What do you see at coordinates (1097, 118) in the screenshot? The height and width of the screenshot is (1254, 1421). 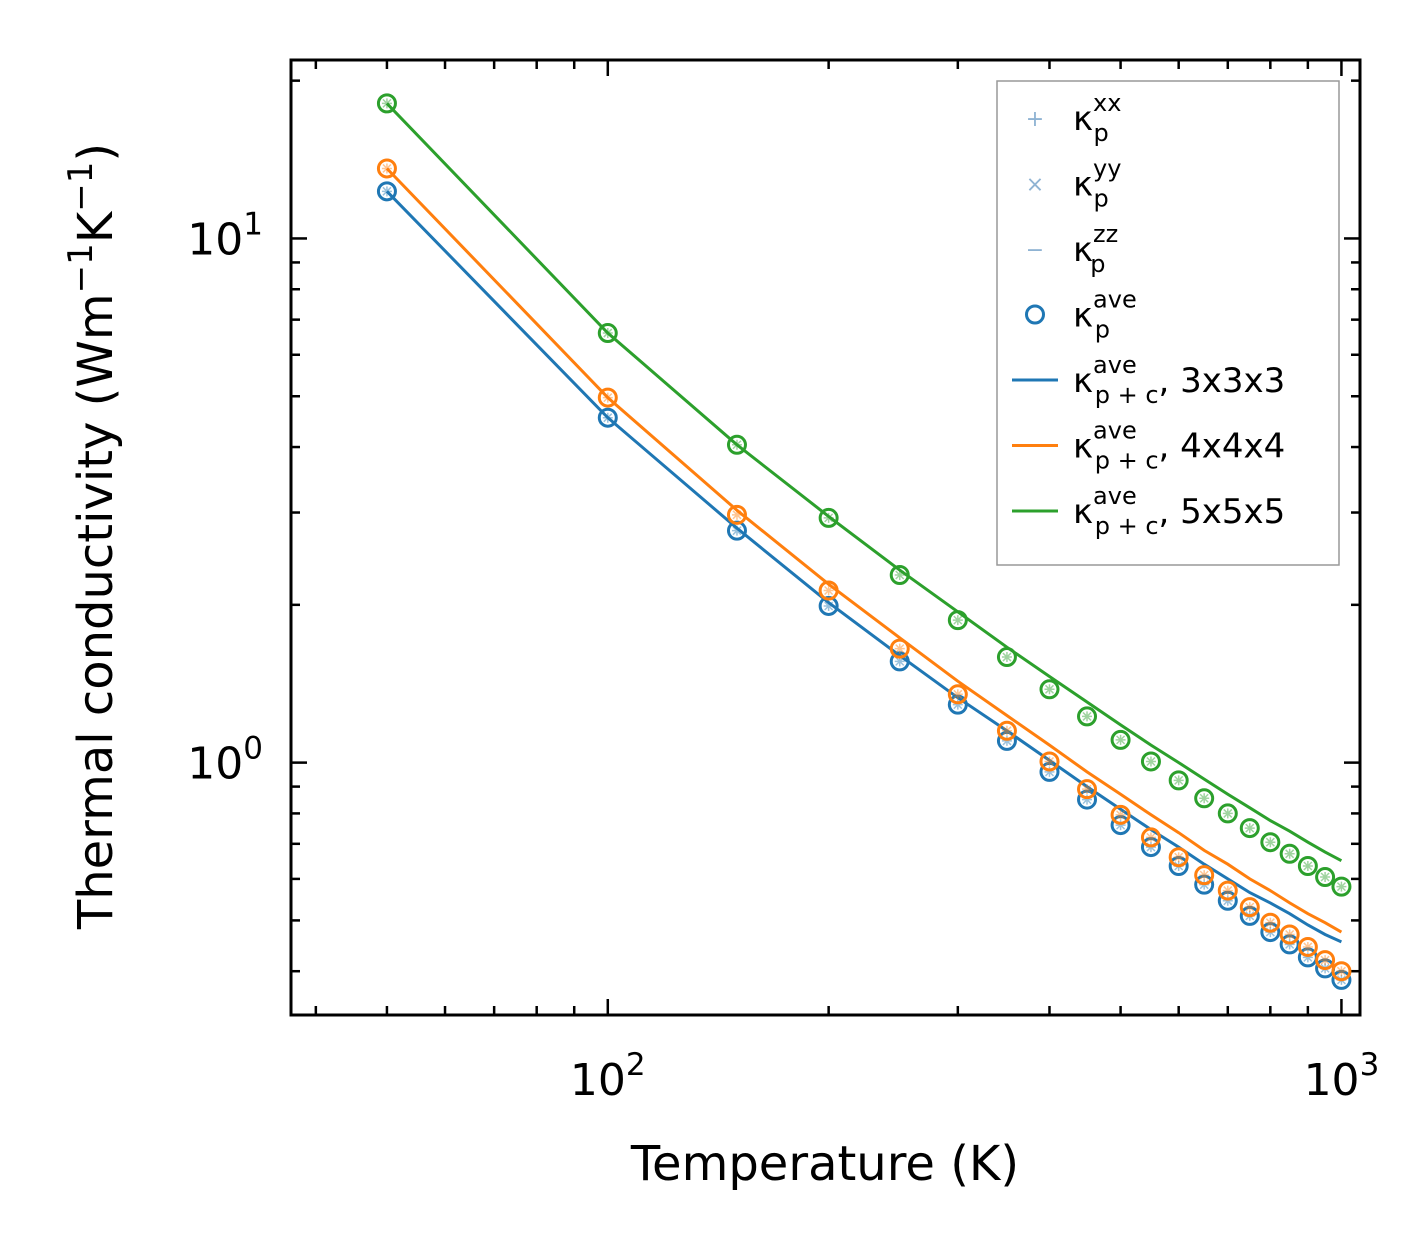 I see `legend-label: κxx p` at bounding box center [1097, 118].